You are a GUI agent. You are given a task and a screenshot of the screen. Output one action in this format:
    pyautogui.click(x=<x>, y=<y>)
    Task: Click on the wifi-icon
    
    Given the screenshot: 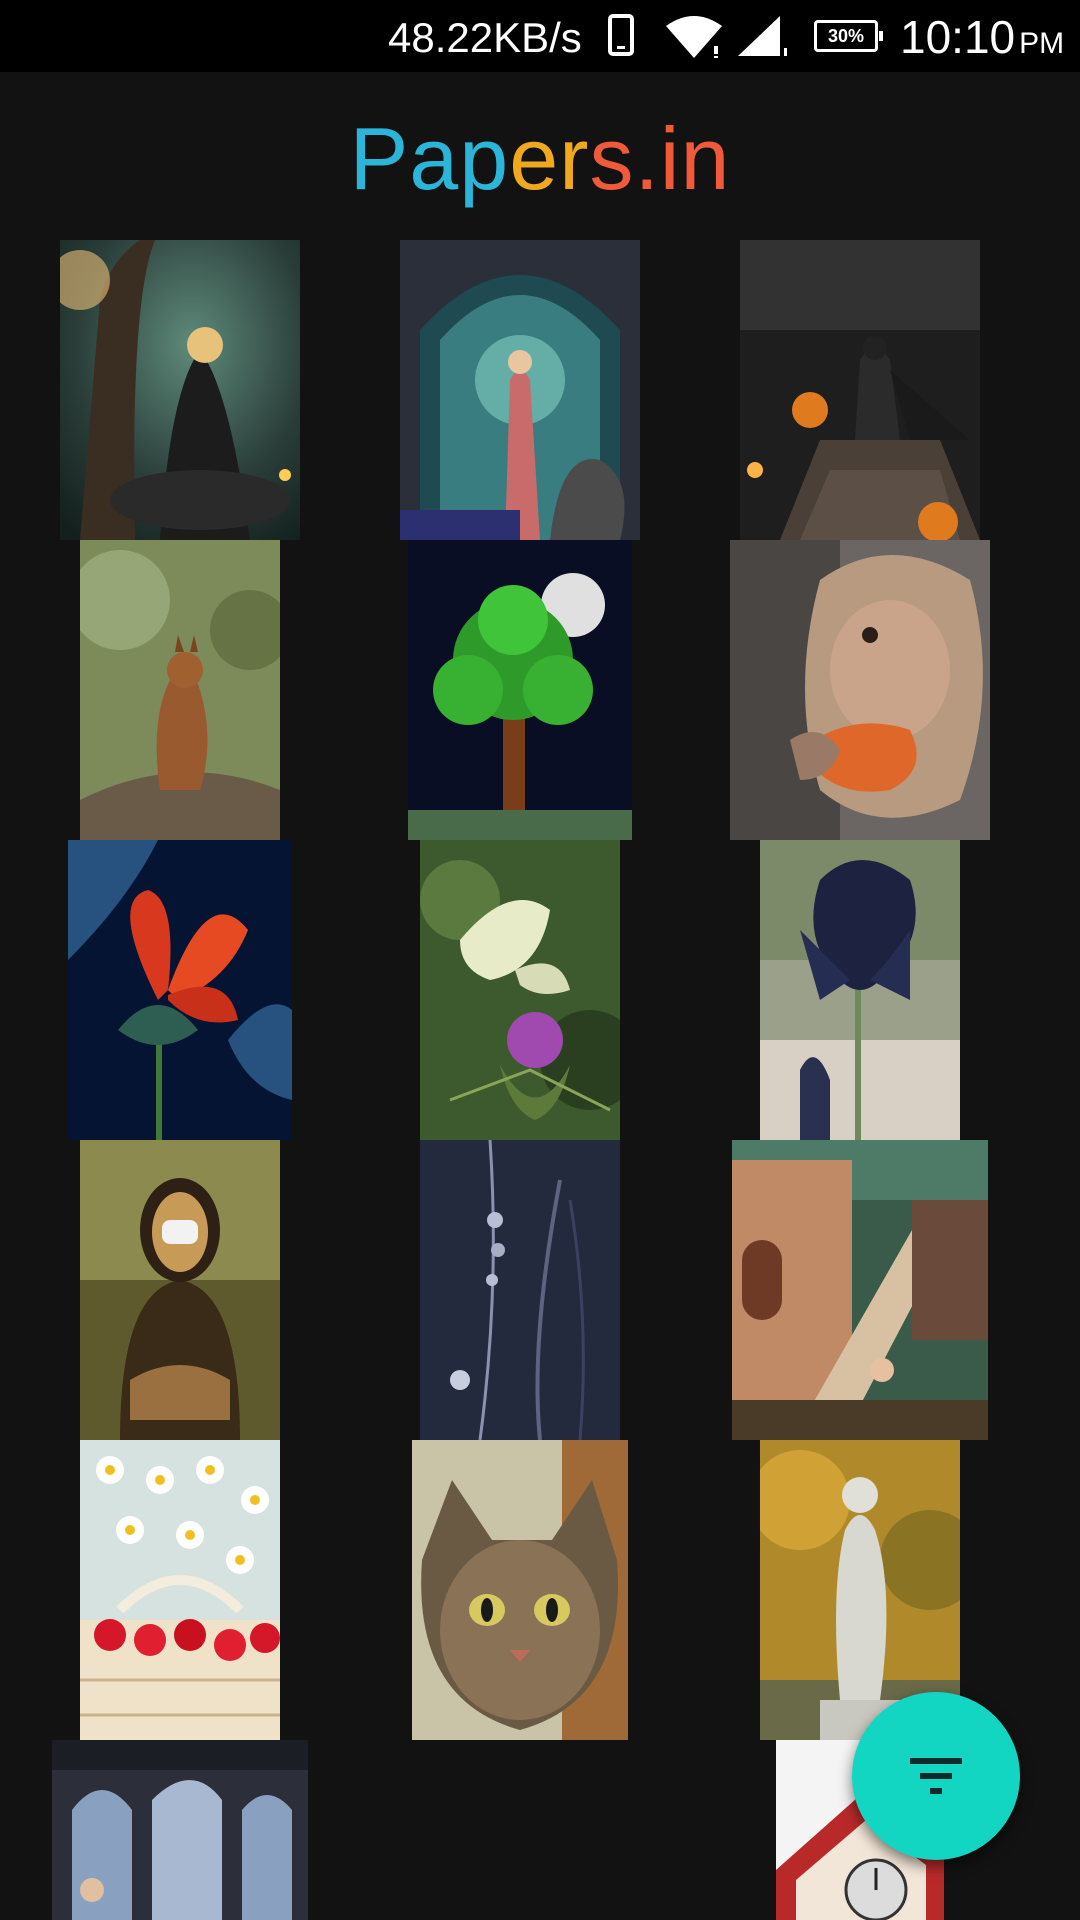 What is the action you would take?
    pyautogui.click(x=694, y=39)
    